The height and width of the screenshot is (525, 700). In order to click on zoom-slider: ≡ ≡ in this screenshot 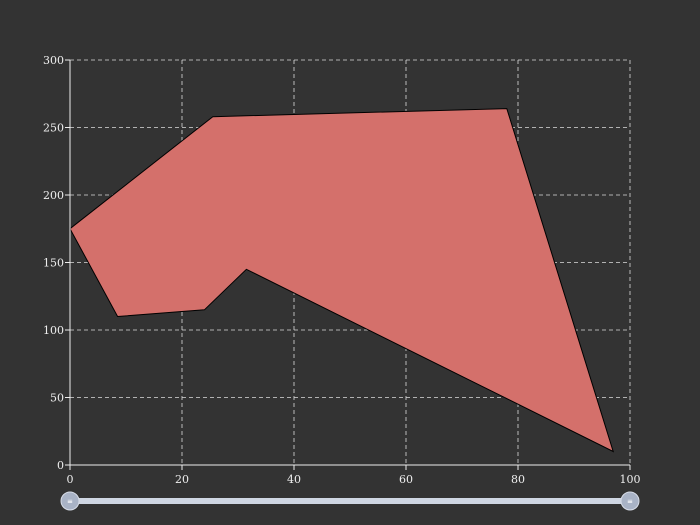, I will do `click(350, 501)`.